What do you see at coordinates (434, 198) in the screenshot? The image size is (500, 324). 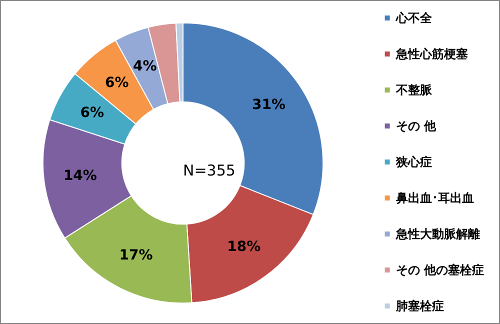 I see `legend-label: 鼻出血･耳出血` at bounding box center [434, 198].